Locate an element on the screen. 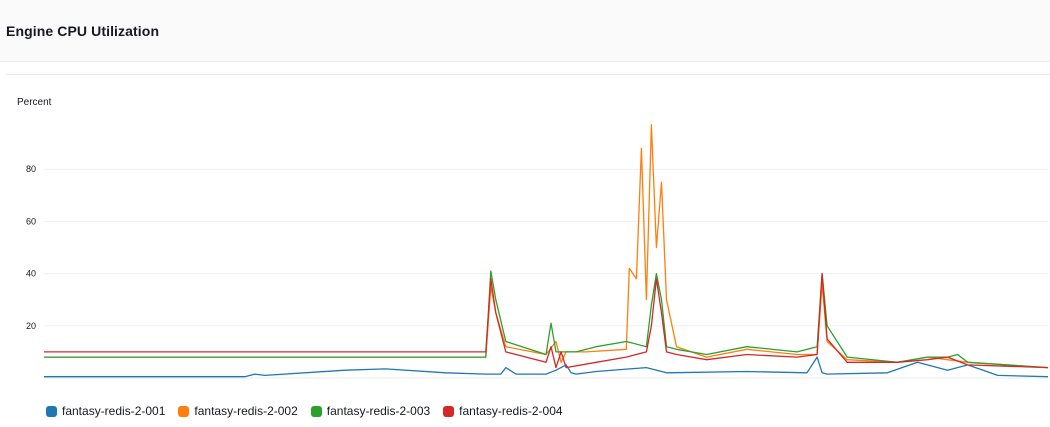  widget-header: Engine CPU Utilization is located at coordinates (525, 31).